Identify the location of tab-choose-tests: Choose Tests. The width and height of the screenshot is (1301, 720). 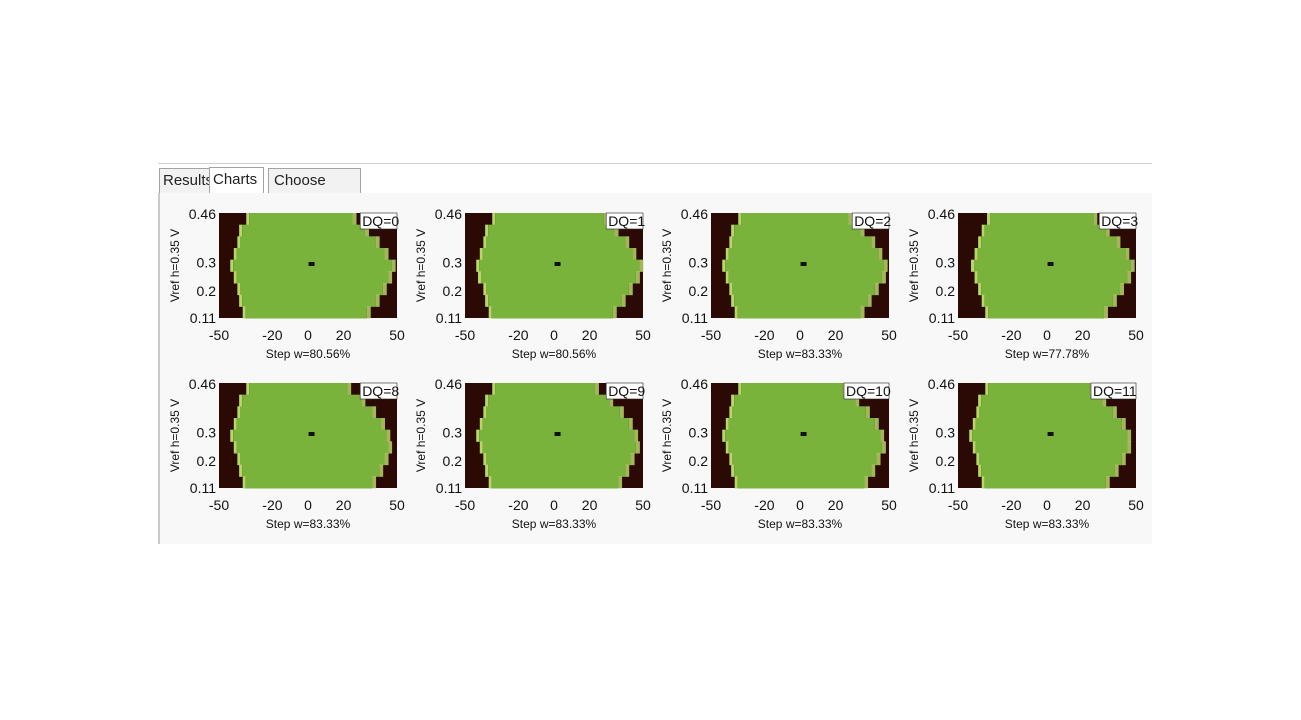
(314, 190).